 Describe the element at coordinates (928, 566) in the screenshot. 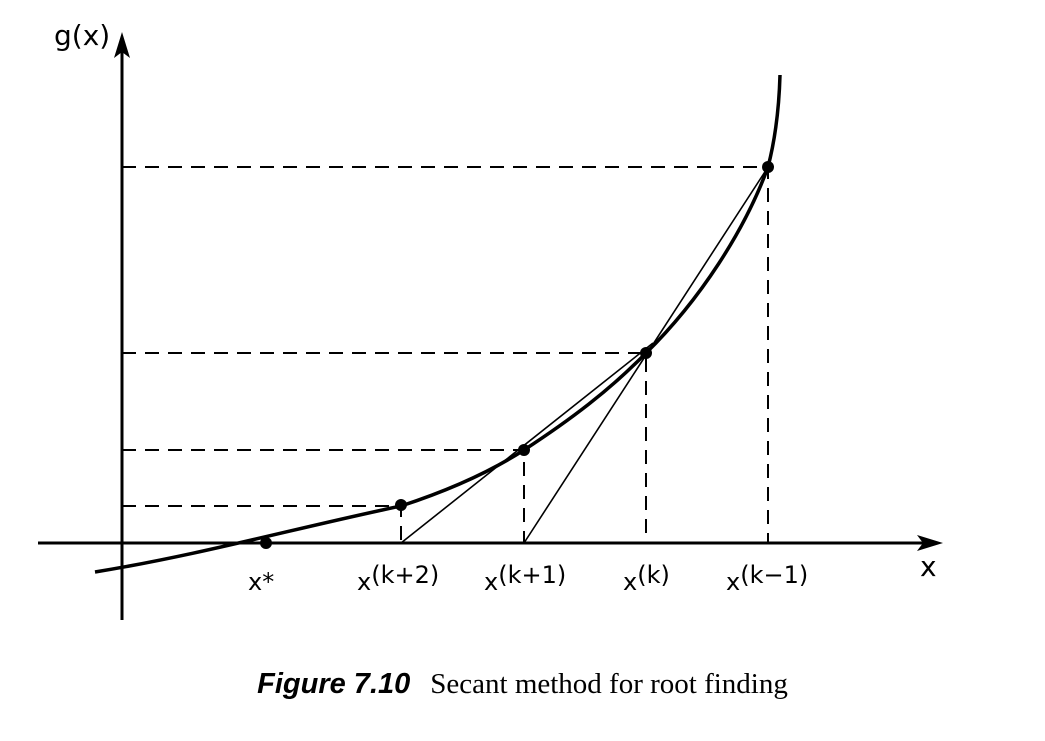

I see `x-axis-label: x` at that location.